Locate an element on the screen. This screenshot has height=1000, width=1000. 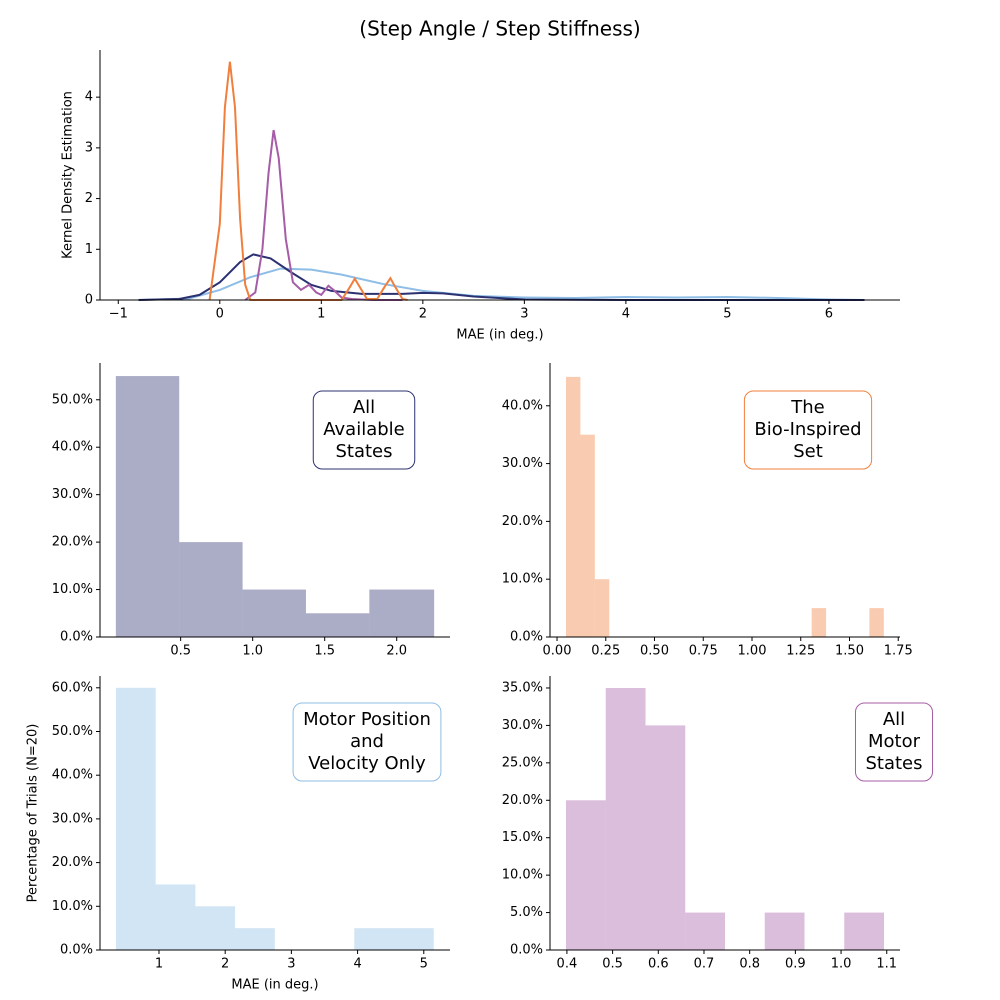
x-tick-label: 0.25 is located at coordinates (605, 651).